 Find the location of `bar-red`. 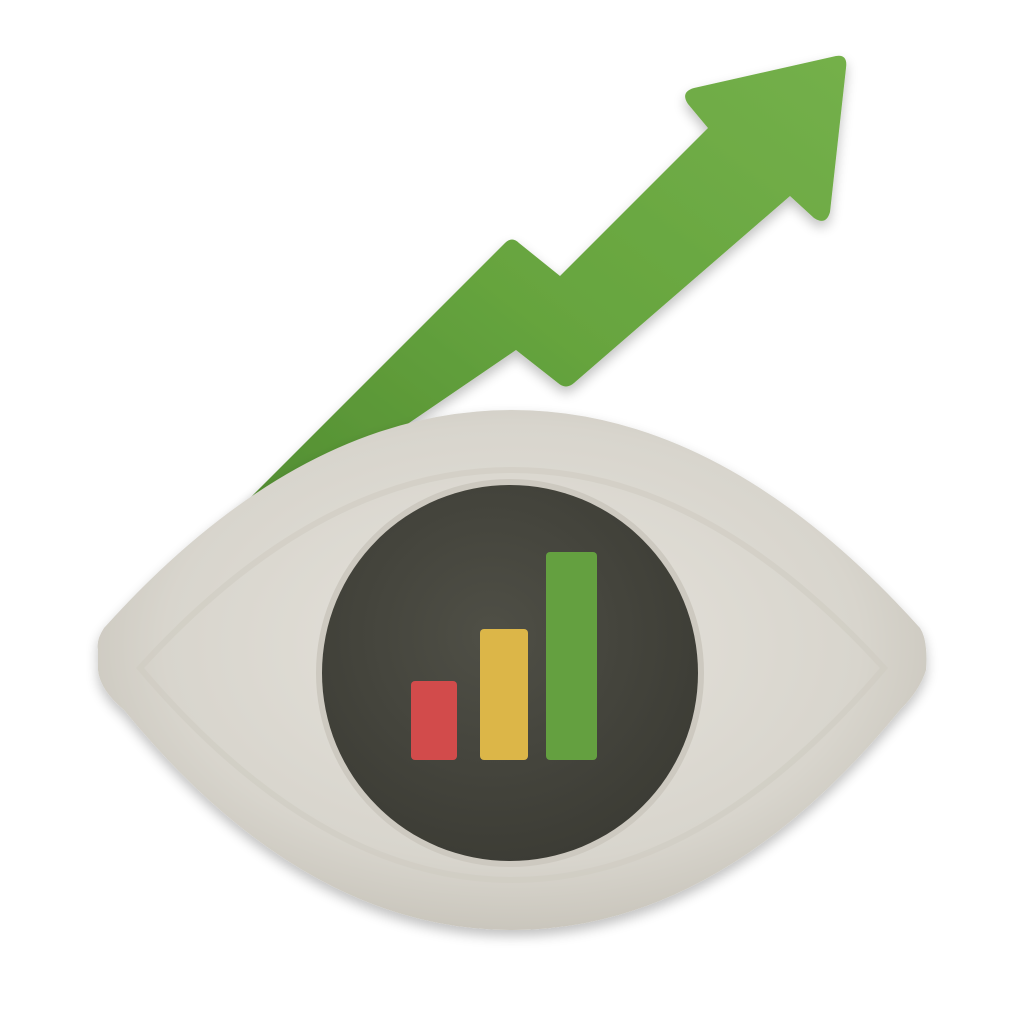

bar-red is located at coordinates (434, 720).